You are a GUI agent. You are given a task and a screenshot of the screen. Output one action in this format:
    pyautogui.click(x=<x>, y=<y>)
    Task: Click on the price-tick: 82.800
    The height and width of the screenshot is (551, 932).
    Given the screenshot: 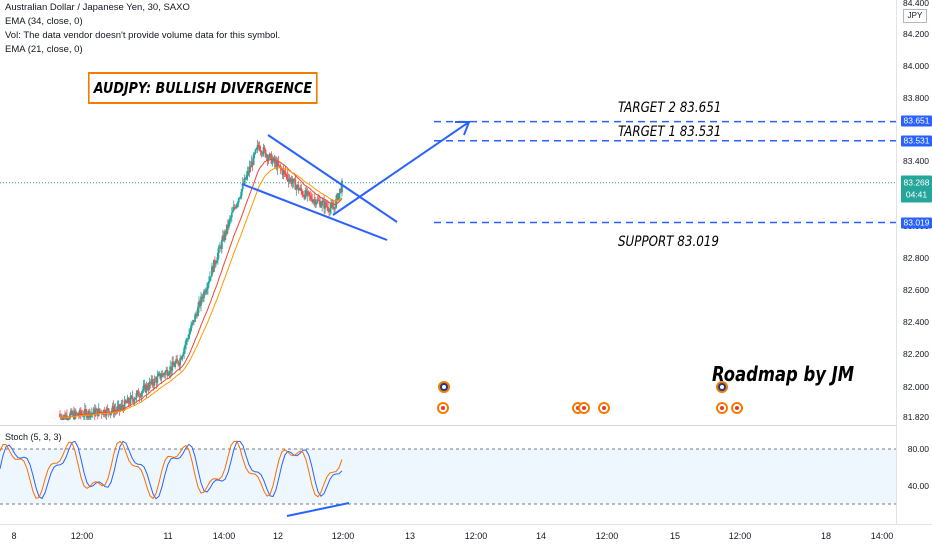 What is the action you would take?
    pyautogui.click(x=916, y=258)
    